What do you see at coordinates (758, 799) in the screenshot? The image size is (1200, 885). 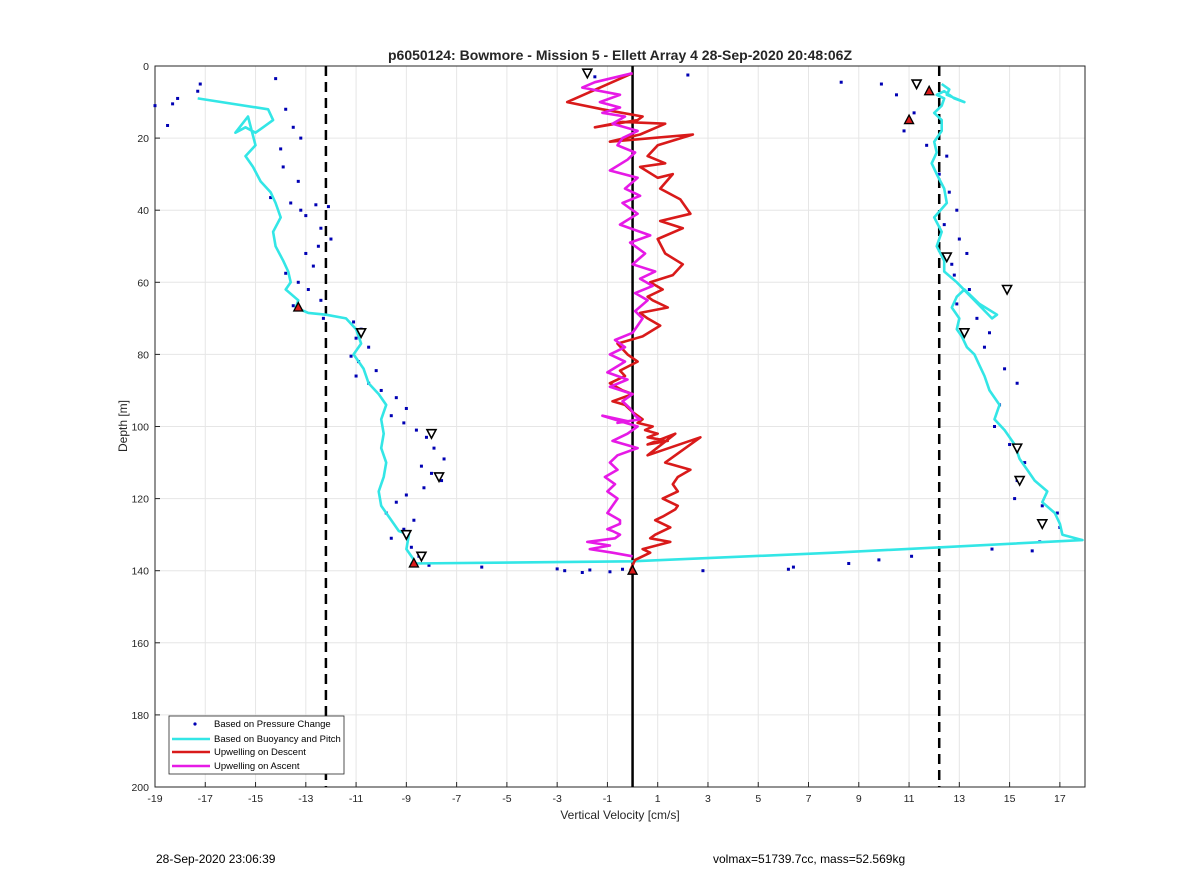 I see `x-tick-label: 5` at bounding box center [758, 799].